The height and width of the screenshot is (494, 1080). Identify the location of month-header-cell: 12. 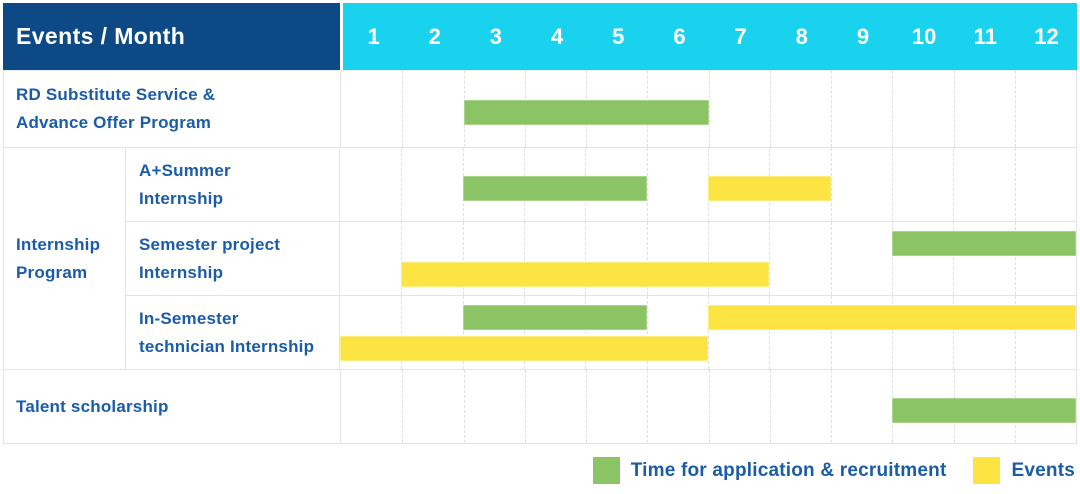
(1046, 36).